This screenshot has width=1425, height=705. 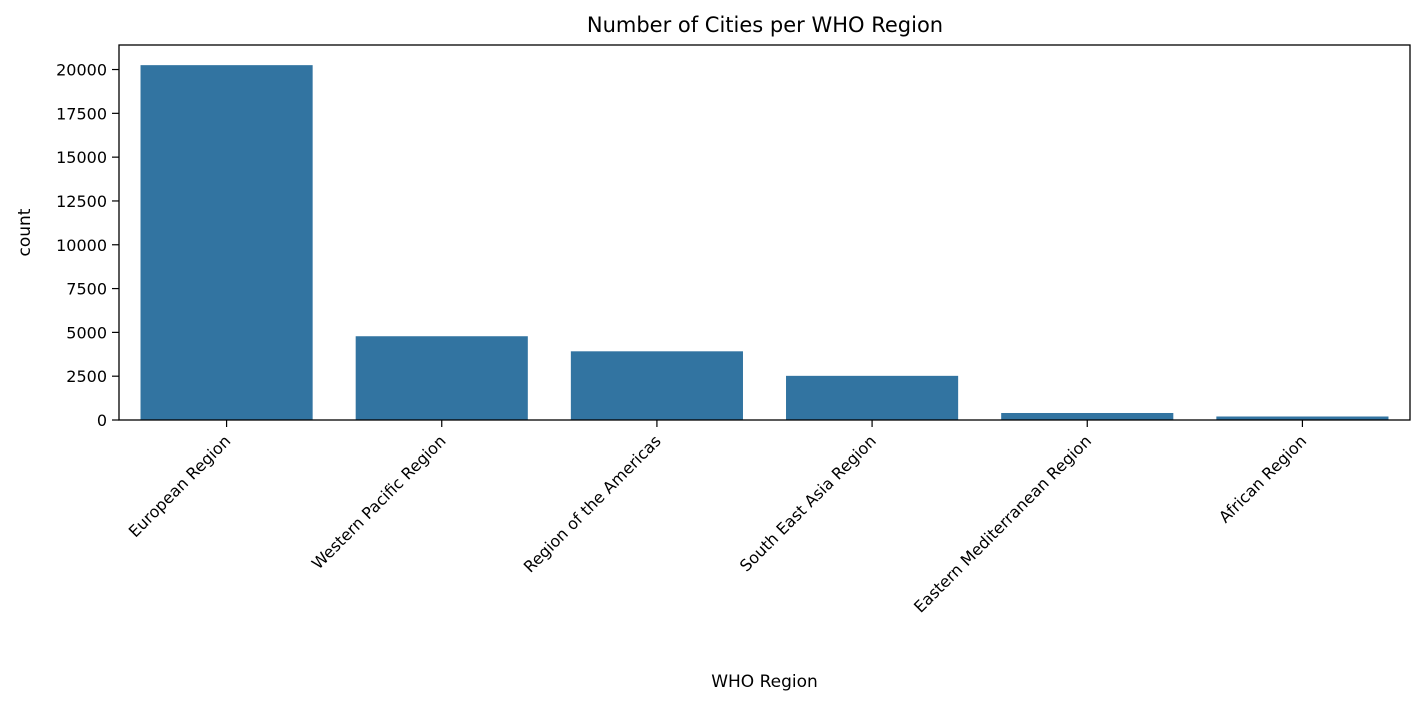 What do you see at coordinates (86, 332) in the screenshot?
I see `y-tick-label: 5000` at bounding box center [86, 332].